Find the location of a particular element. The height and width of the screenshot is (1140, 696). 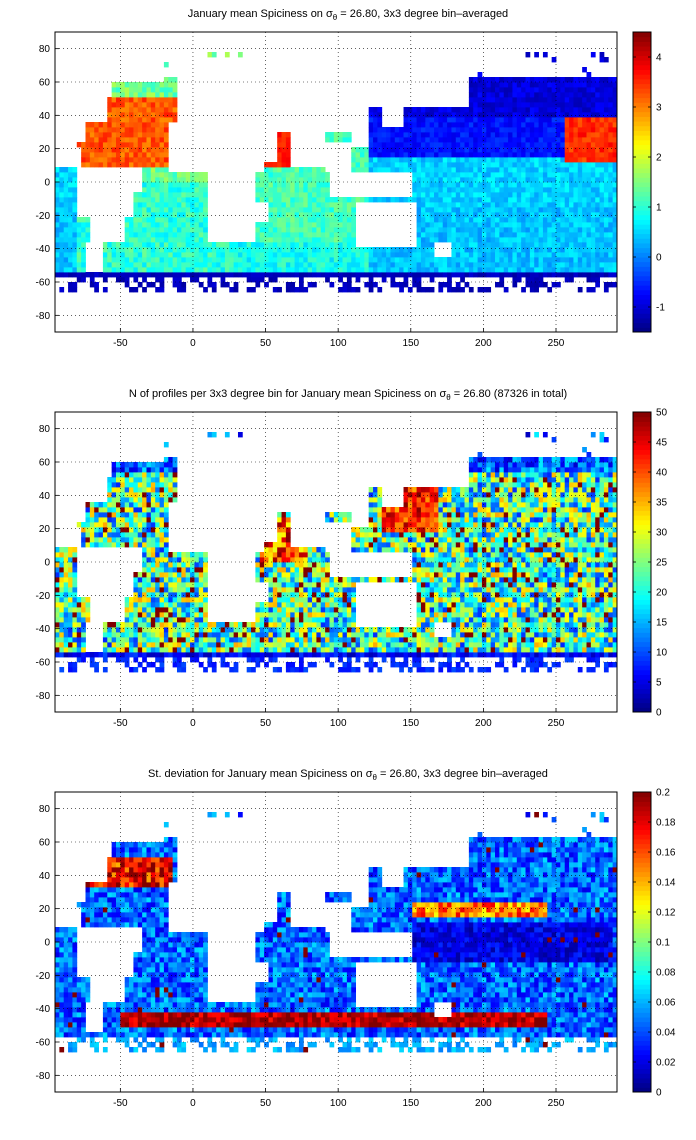

colorbar-segment is located at coordinates (642, 222).